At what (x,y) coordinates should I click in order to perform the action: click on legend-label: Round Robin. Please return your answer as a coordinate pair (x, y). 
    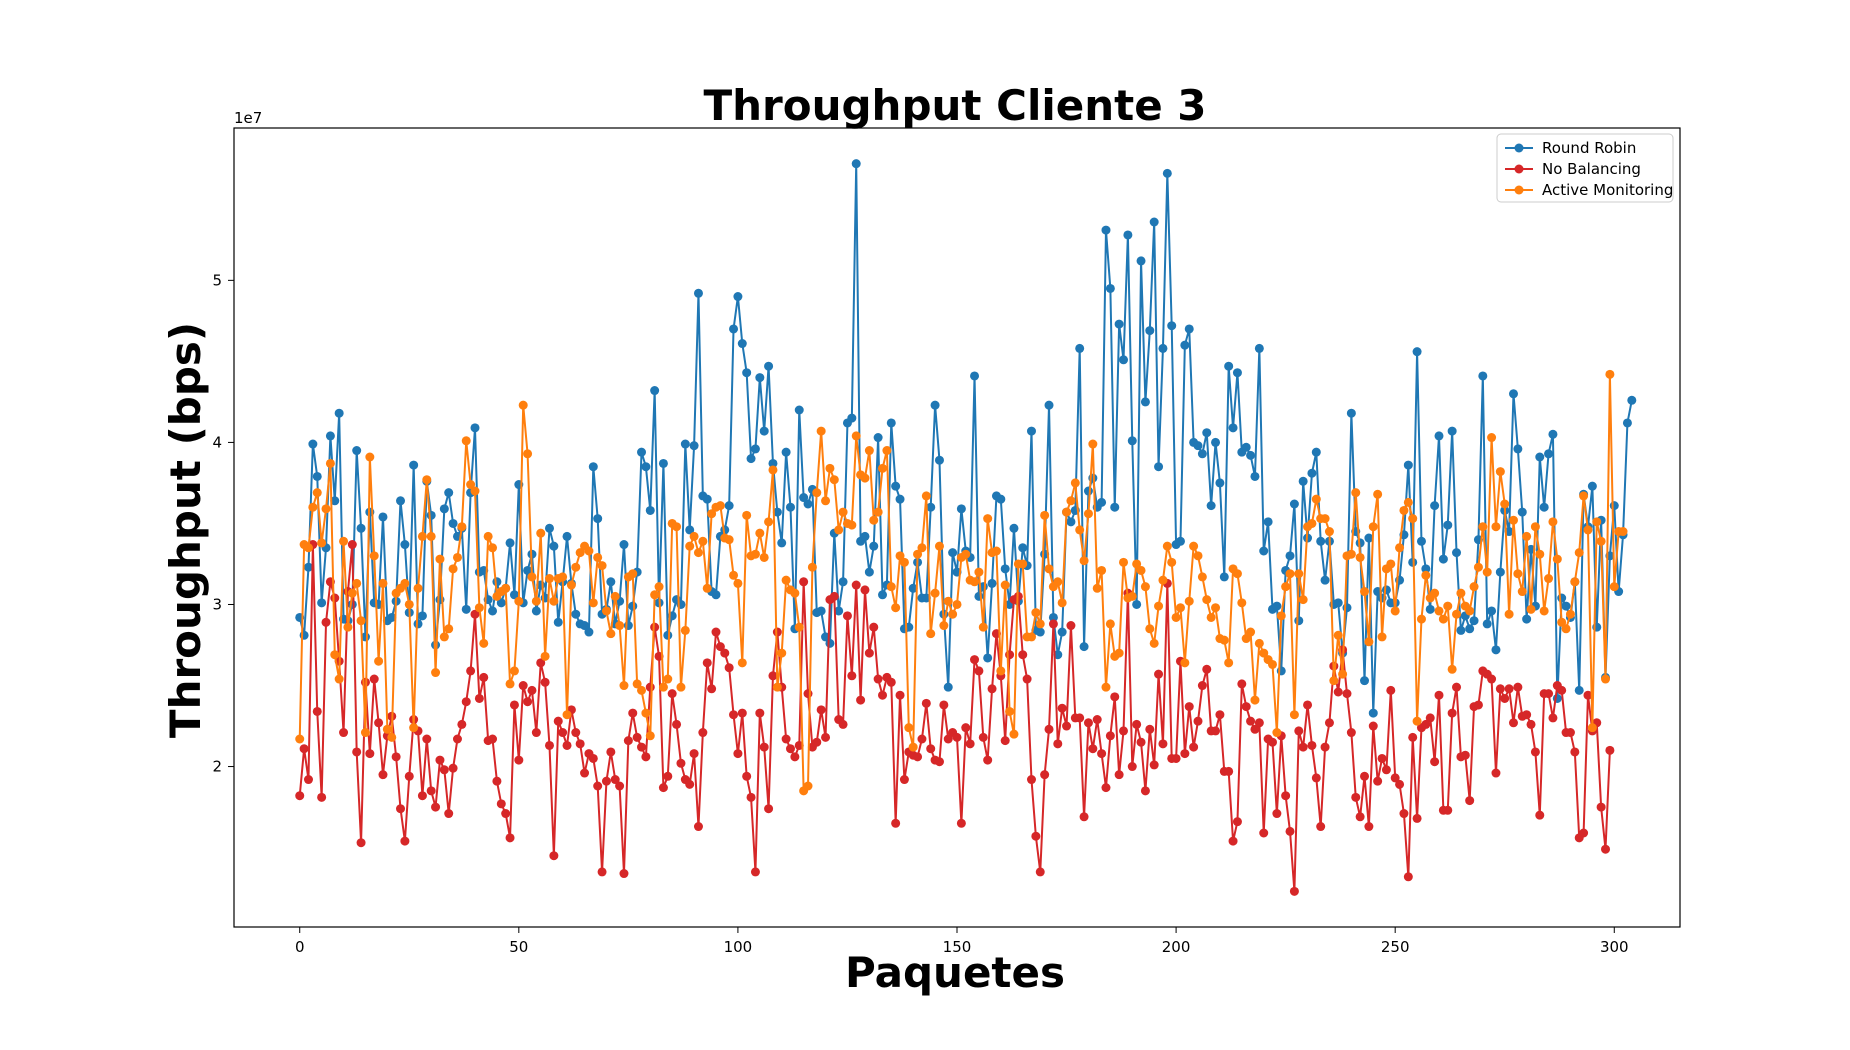
    Looking at the image, I should click on (1589, 148).